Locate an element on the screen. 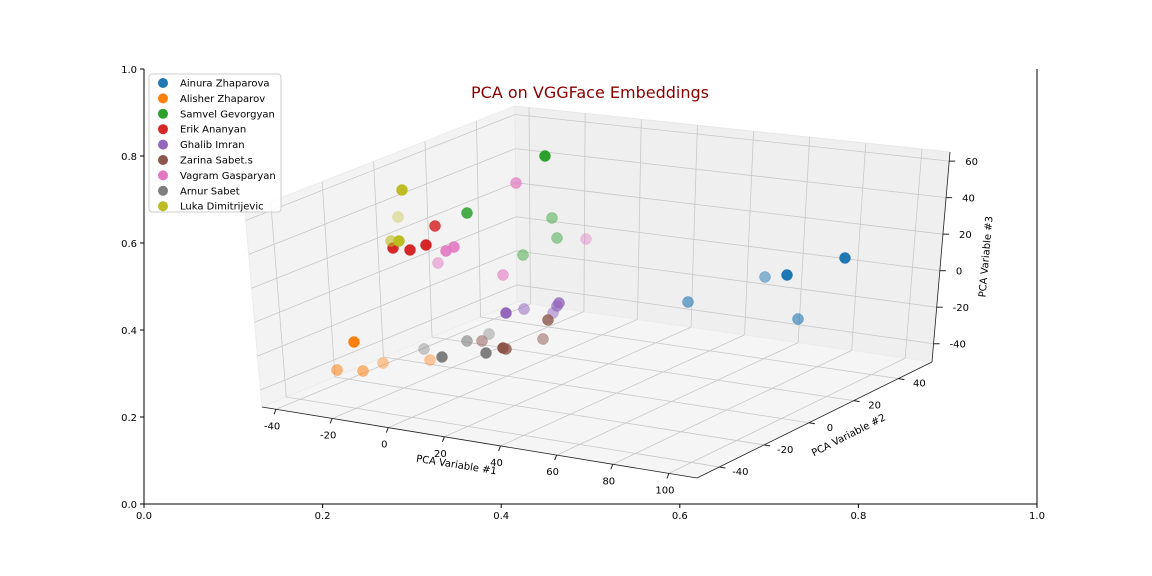 The height and width of the screenshot is (576, 1152). z-tick-label: -40 is located at coordinates (958, 345).